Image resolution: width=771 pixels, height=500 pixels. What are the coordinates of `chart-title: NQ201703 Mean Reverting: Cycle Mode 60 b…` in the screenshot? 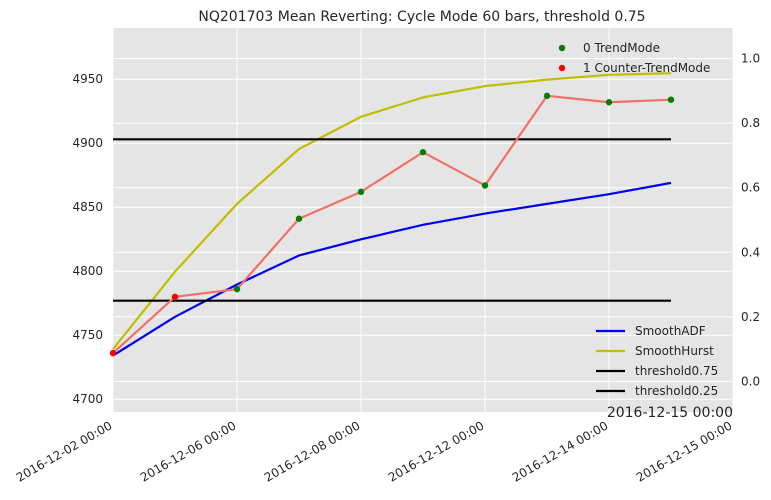 It's located at (421, 17).